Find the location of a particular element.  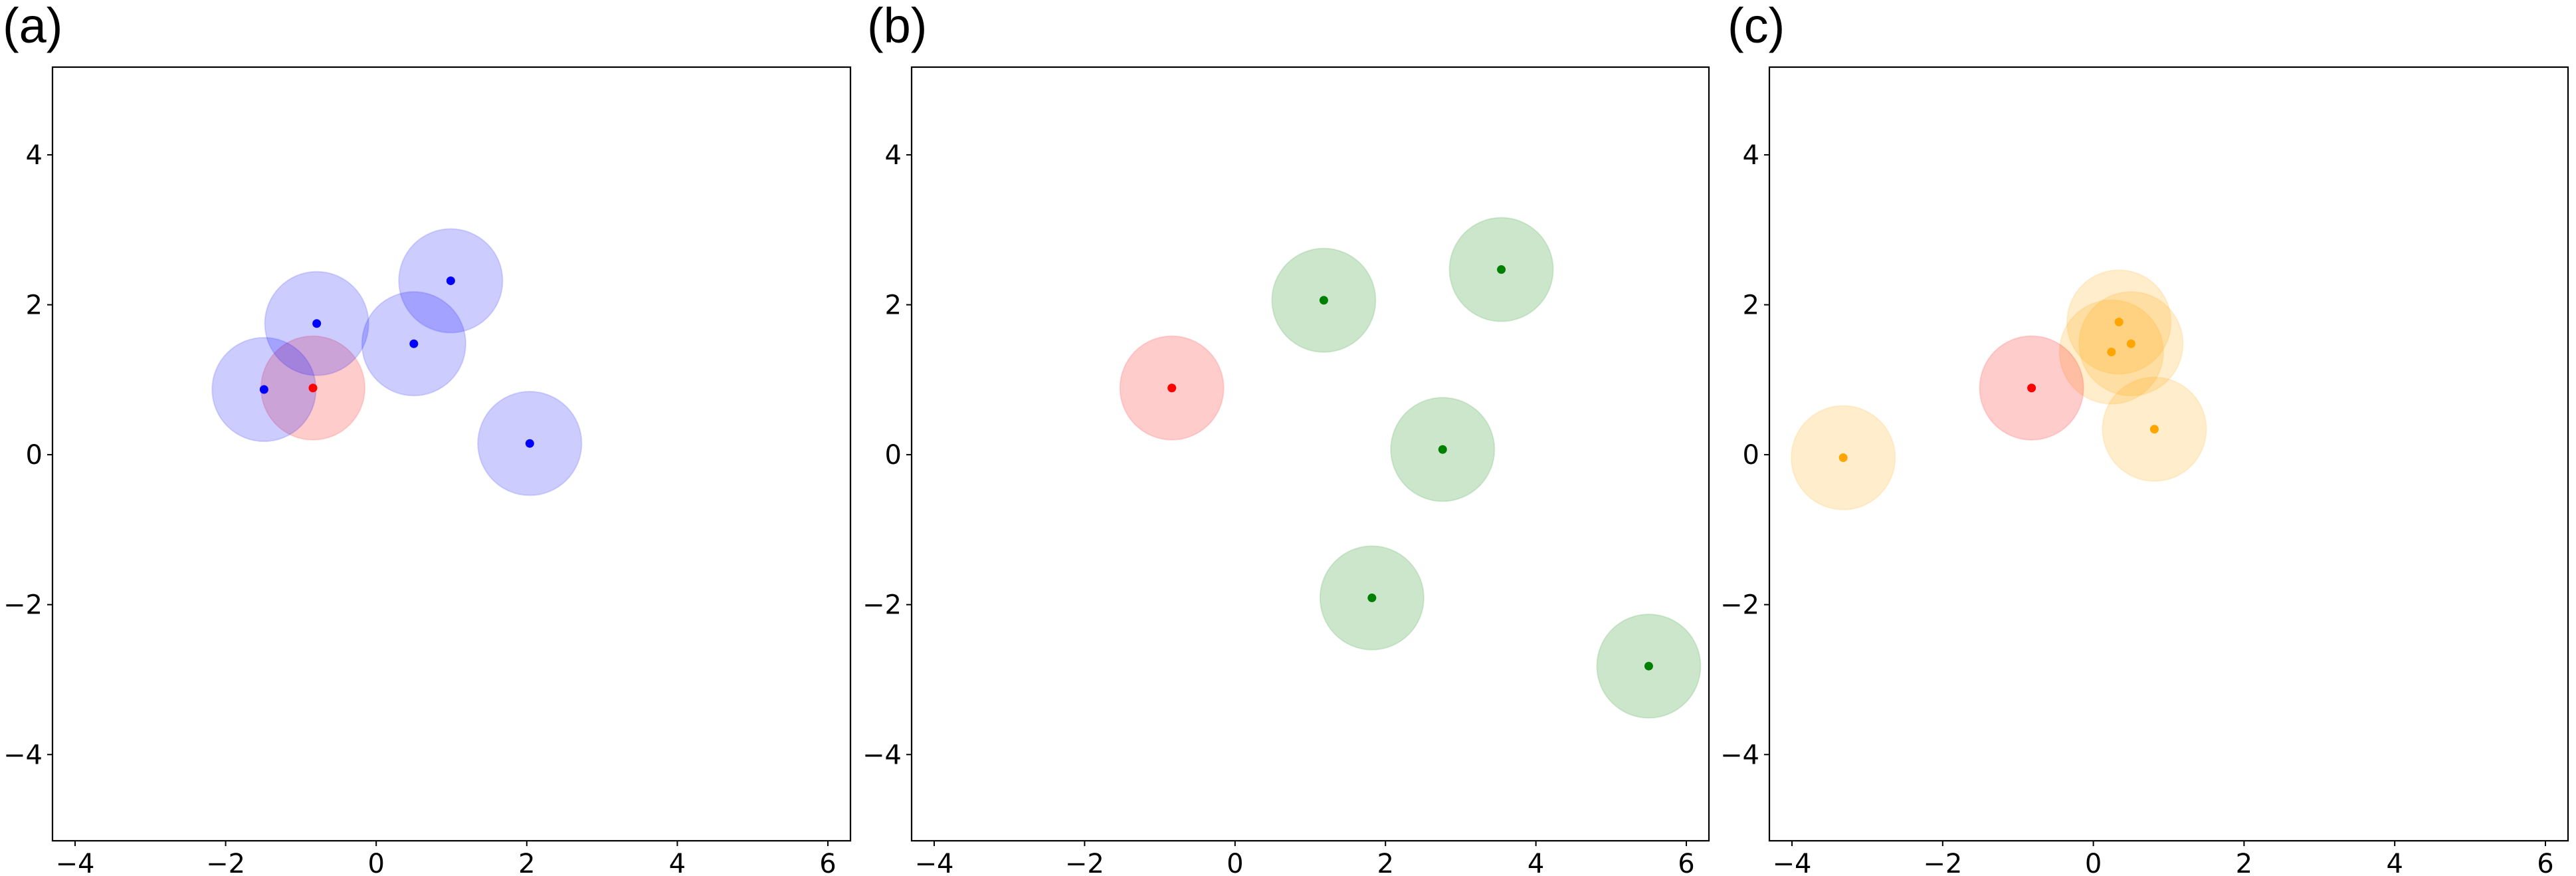

panel-label-c: (c) is located at coordinates (1756, 27).